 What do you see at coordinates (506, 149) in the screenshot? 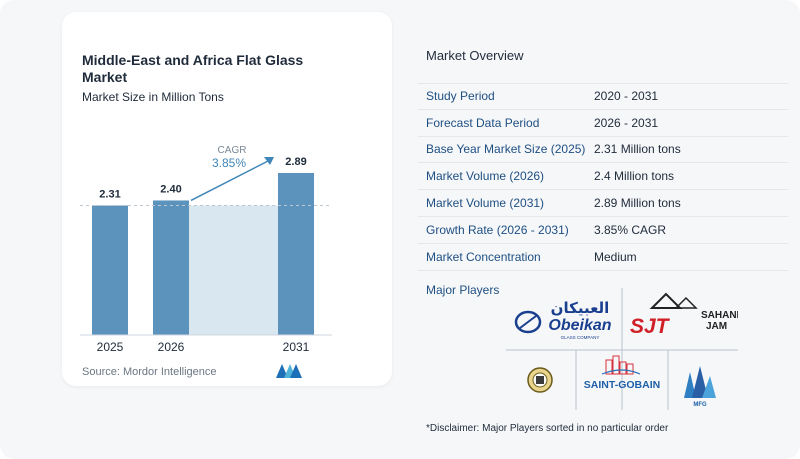
I see `overview-label: Base Year Market Size (2025)` at bounding box center [506, 149].